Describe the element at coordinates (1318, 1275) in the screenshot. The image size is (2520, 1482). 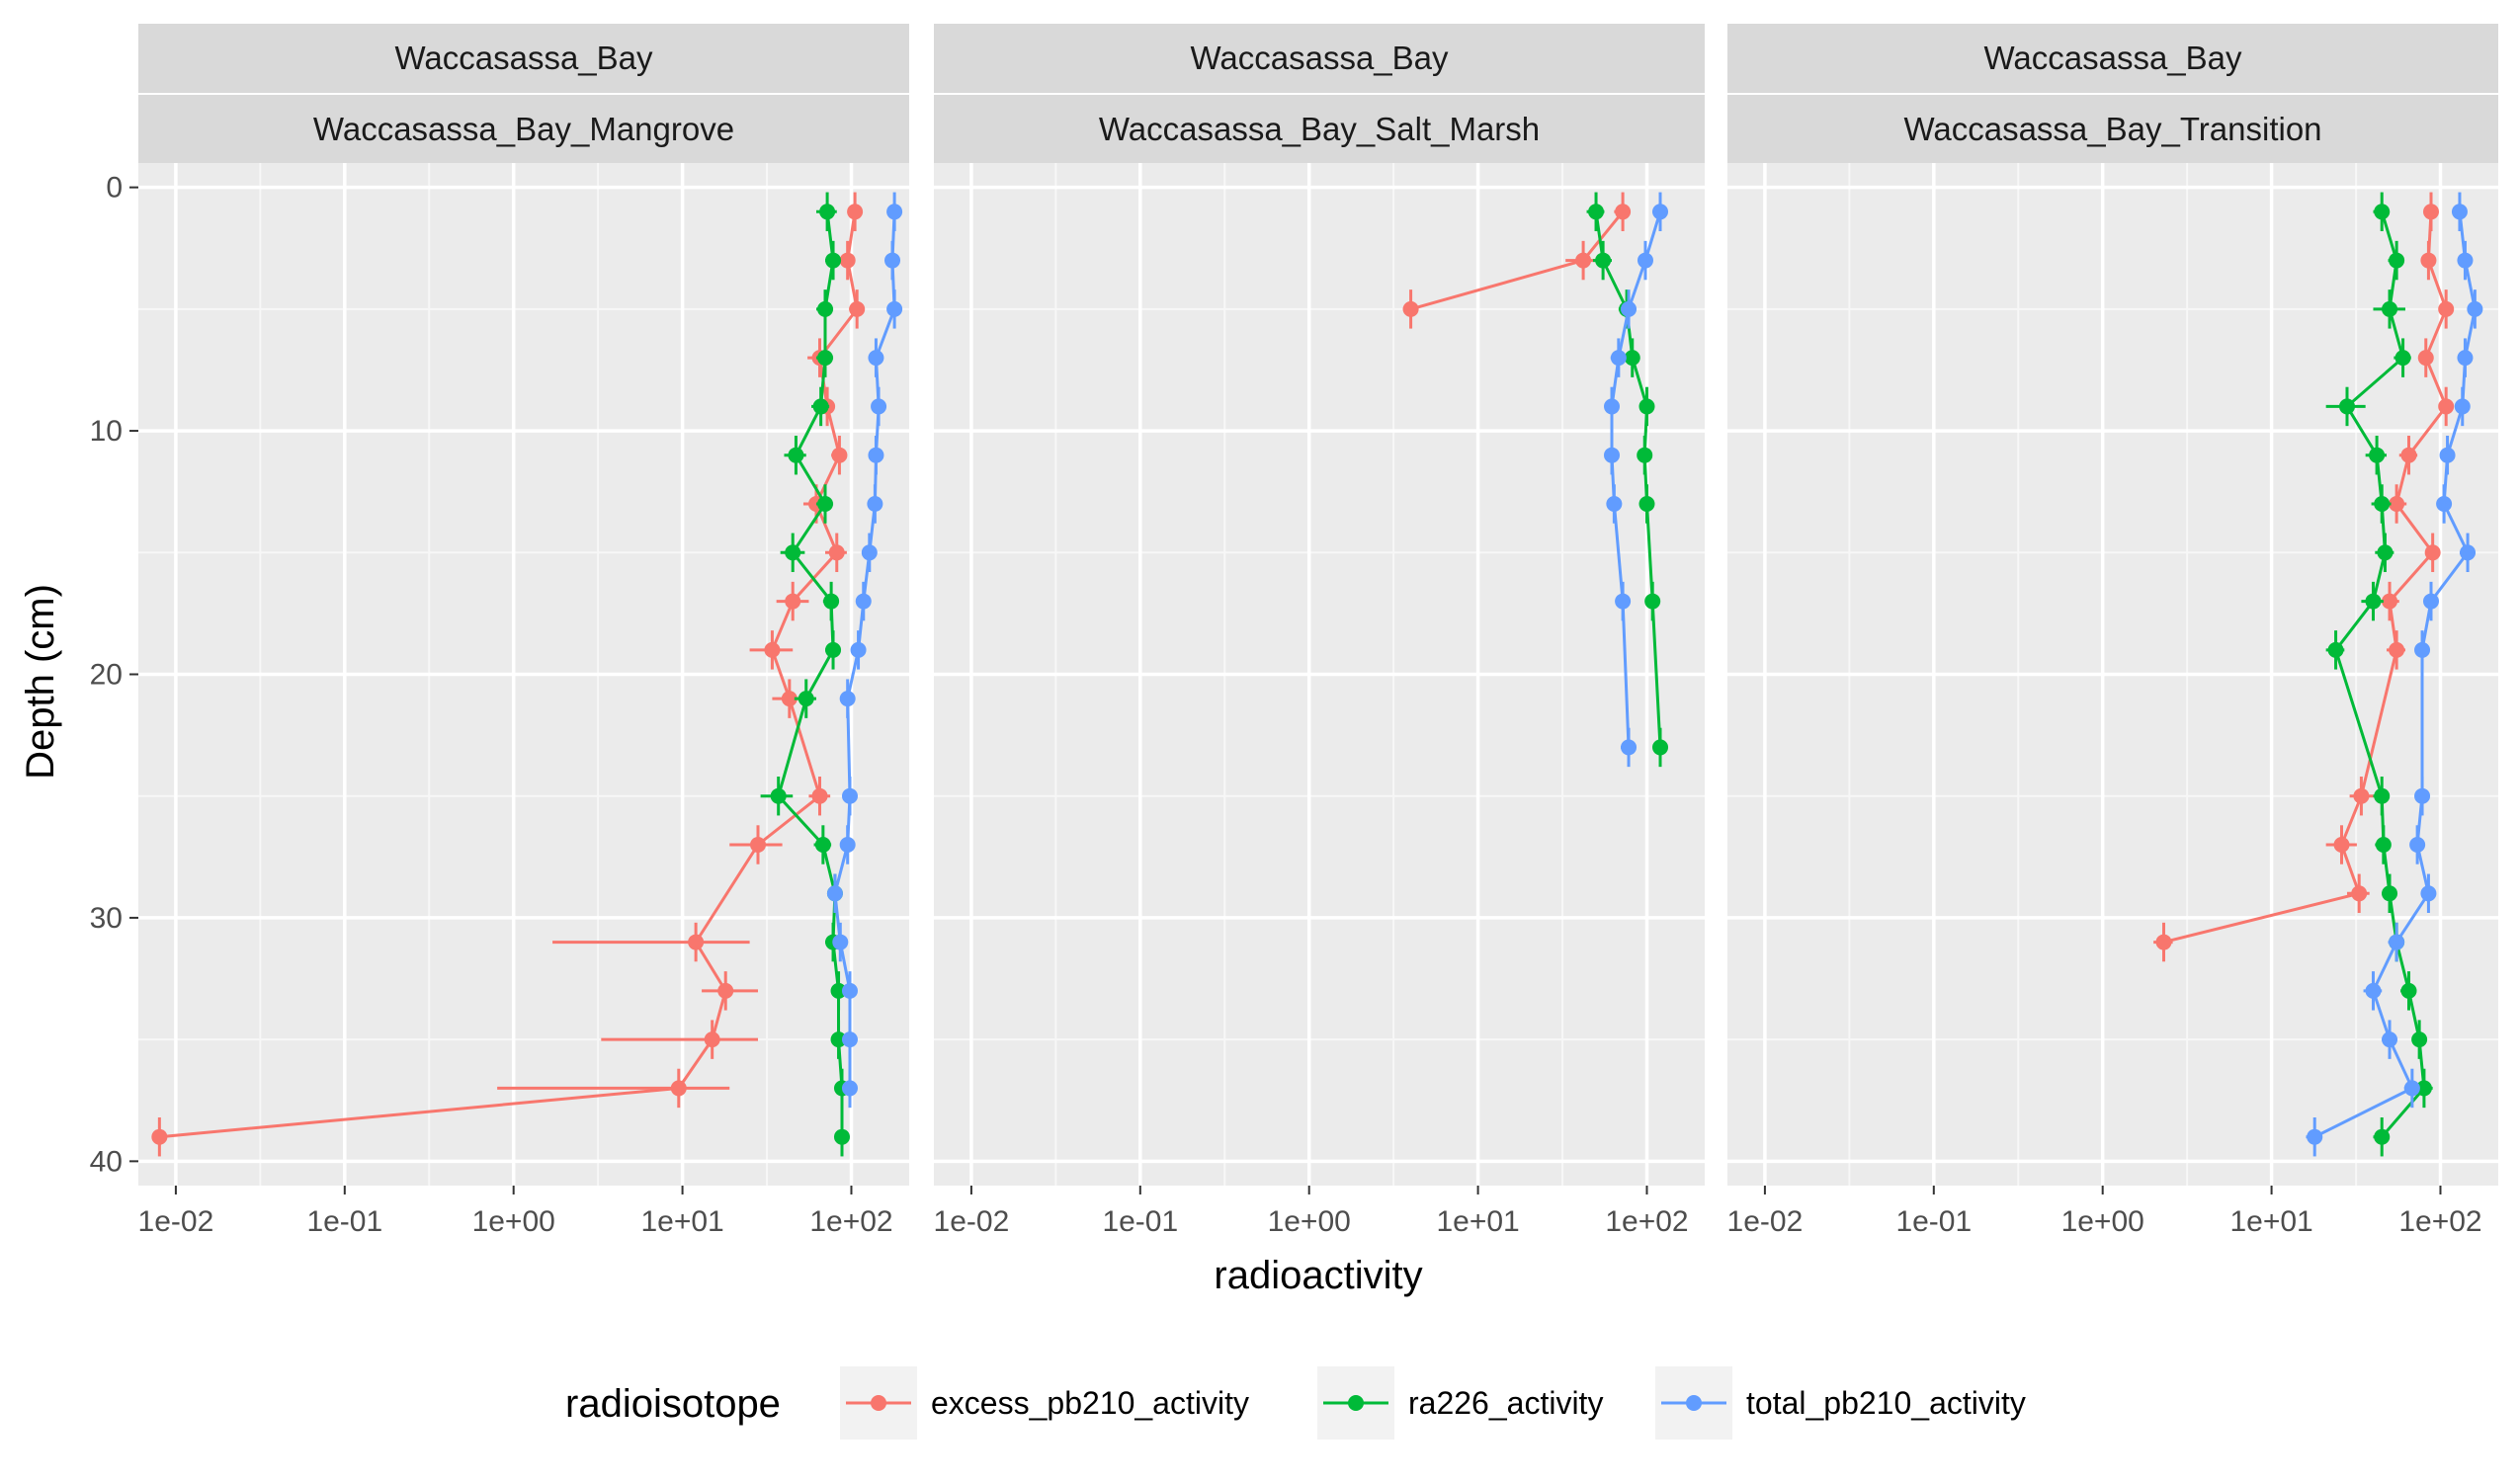
I see `x-axis-title: radioactivity` at that location.